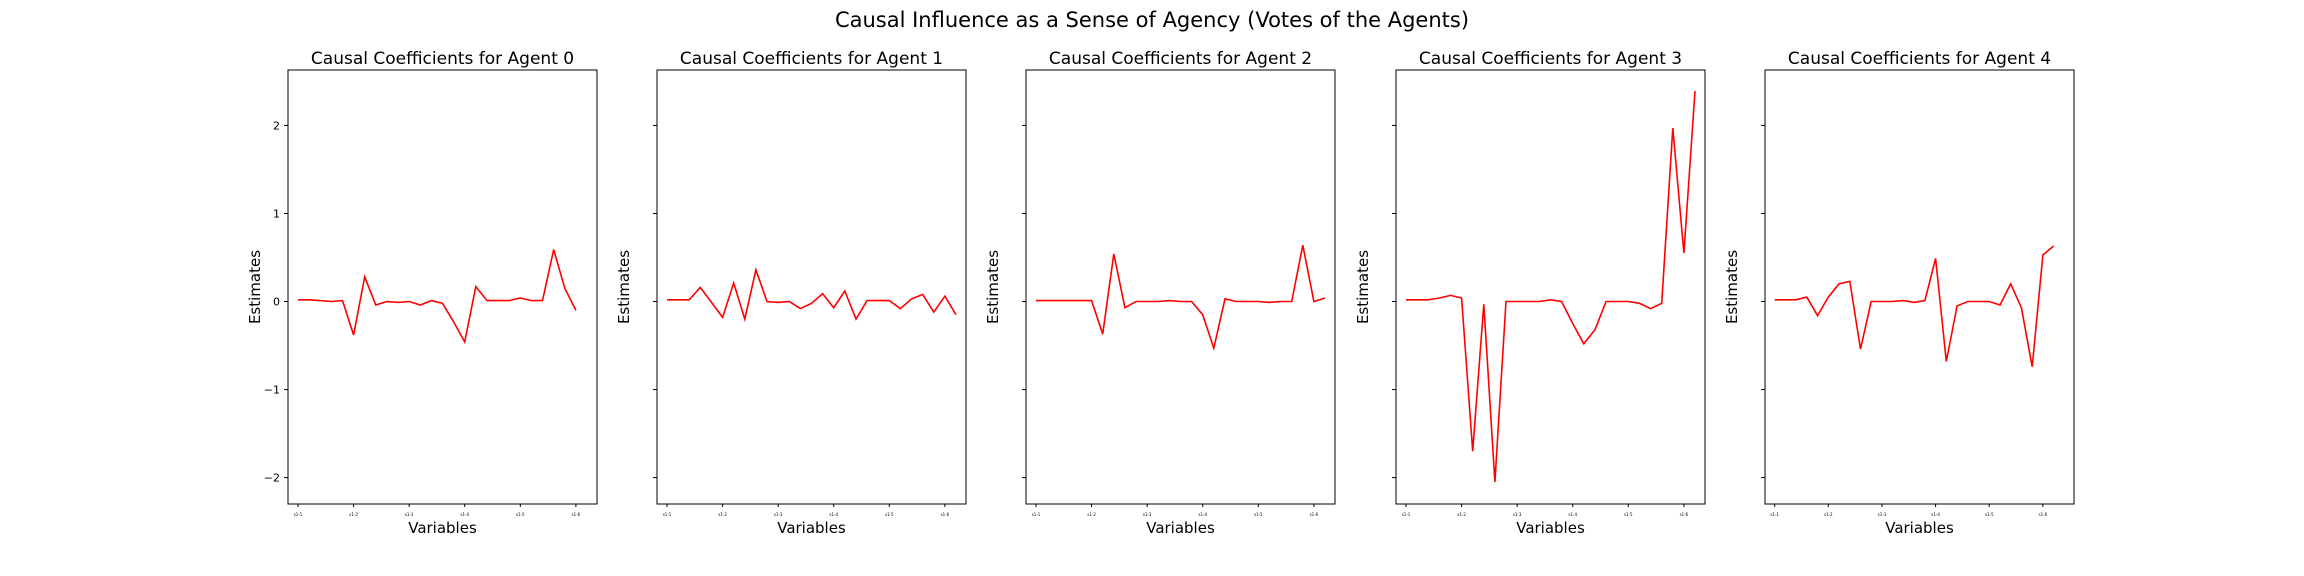 Image resolution: width=2304 pixels, height=576 pixels. What do you see at coordinates (276, 302) in the screenshot?
I see `y-tick-label: 0` at bounding box center [276, 302].